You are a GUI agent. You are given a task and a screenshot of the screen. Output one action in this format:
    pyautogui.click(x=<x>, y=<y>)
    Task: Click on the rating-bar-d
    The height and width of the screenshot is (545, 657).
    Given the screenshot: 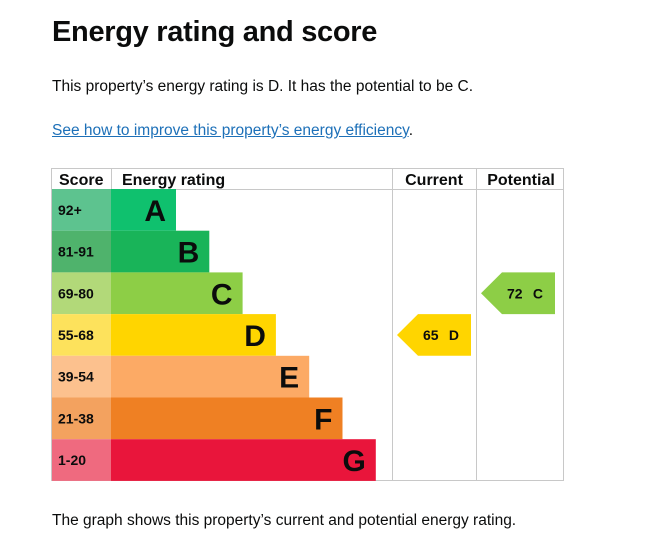 What is the action you would take?
    pyautogui.click(x=193, y=335)
    